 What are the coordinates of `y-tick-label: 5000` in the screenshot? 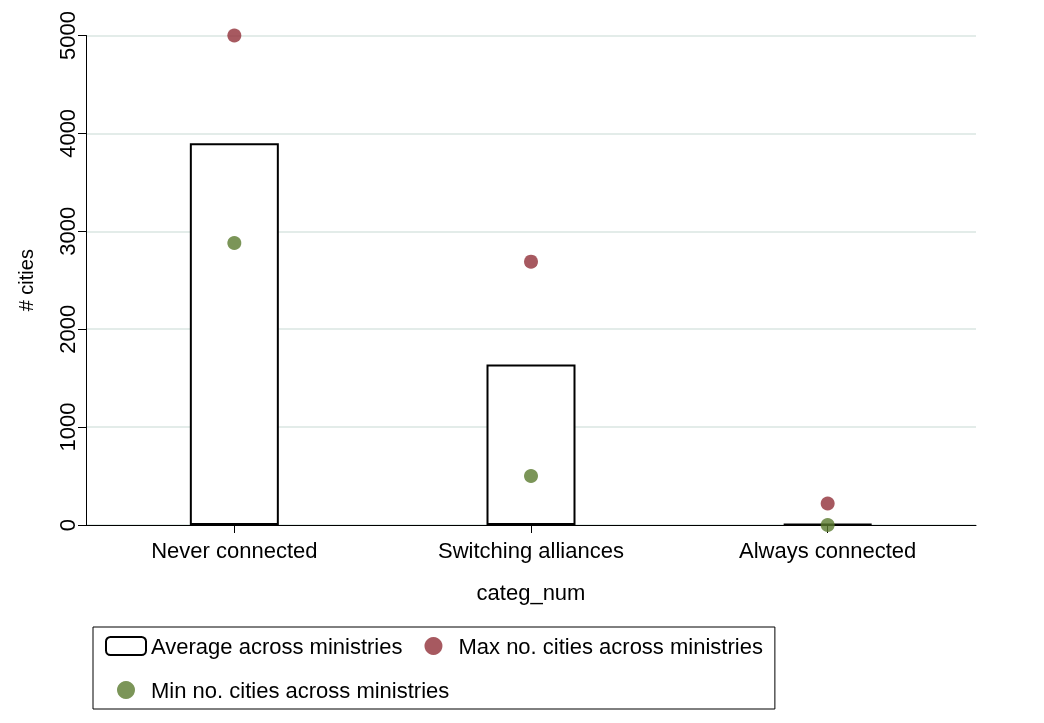 It's located at (67, 35).